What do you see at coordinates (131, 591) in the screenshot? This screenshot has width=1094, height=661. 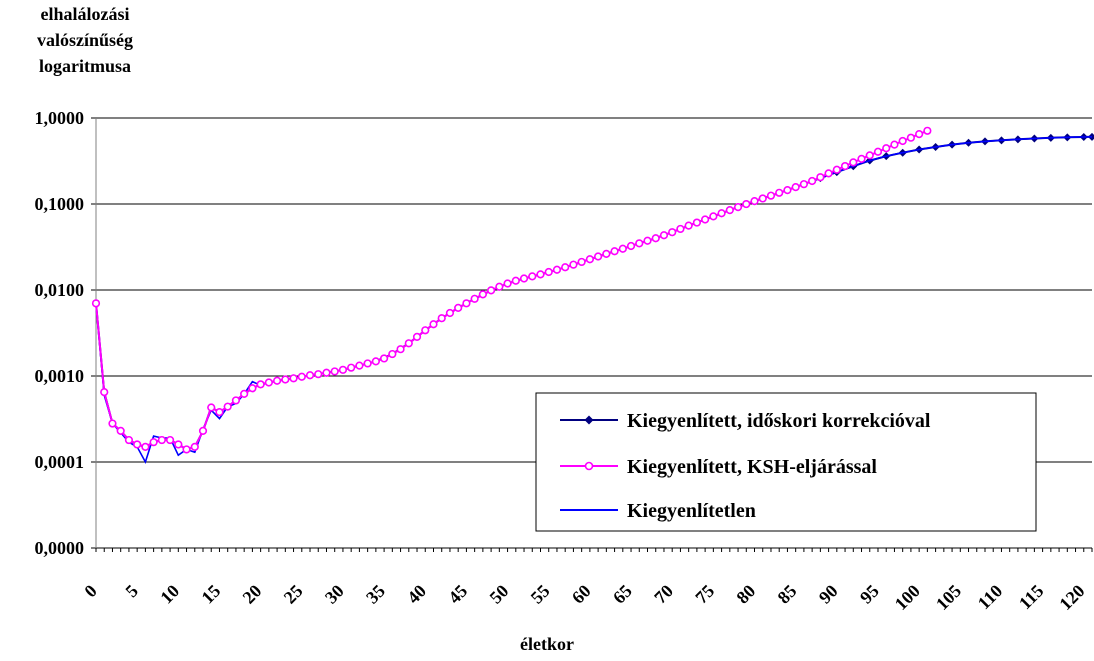 I see `x-tick-label: 5` at bounding box center [131, 591].